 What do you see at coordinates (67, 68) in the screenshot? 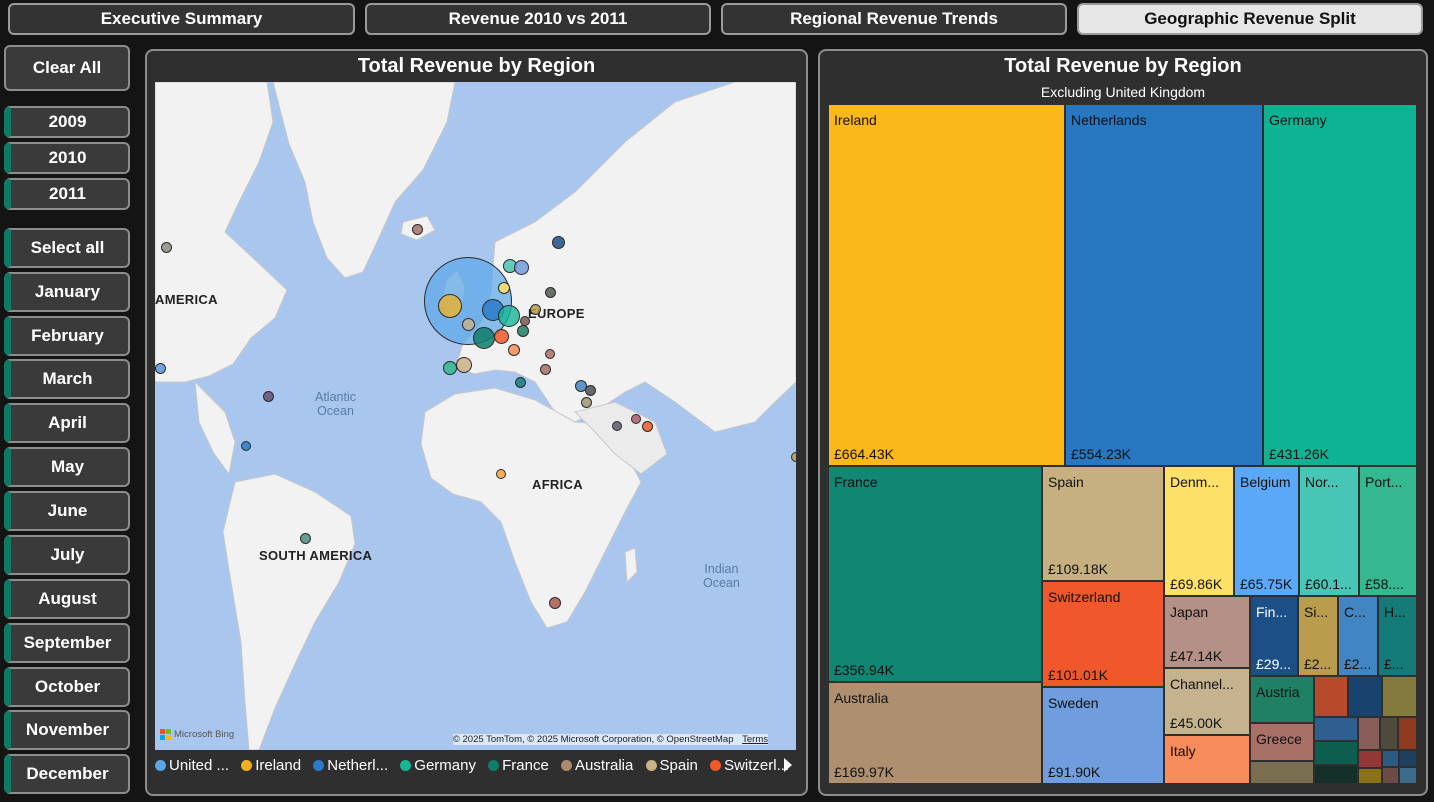
I see `clear-all-button: Clear All` at bounding box center [67, 68].